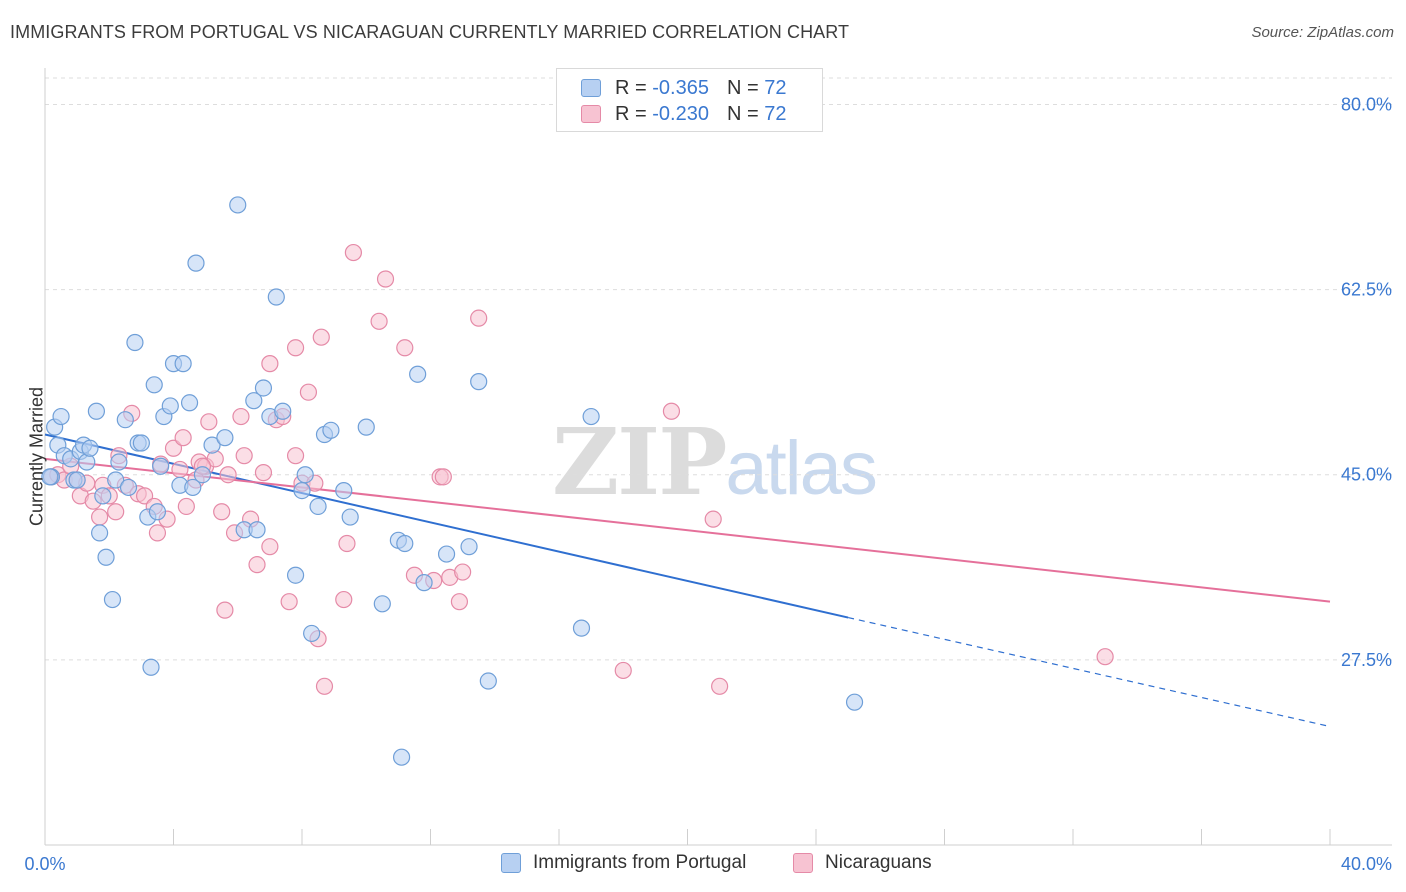  I want to click on legend-swatch-blue, so click(591, 88).